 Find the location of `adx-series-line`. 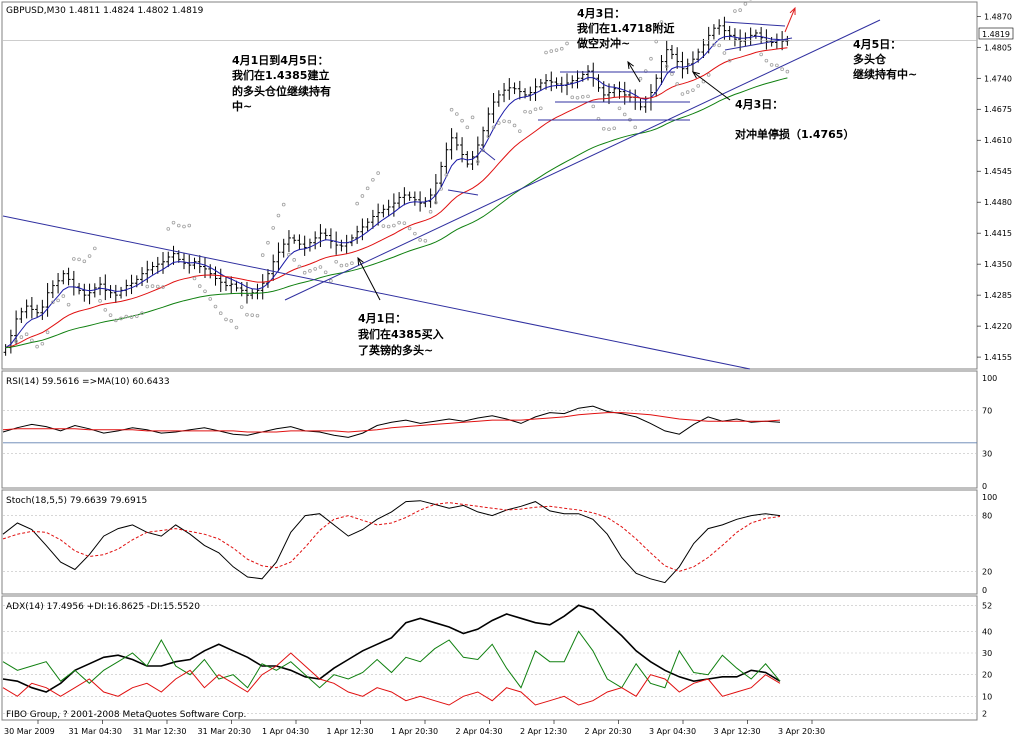

adx-series-line is located at coordinates (391, 659).